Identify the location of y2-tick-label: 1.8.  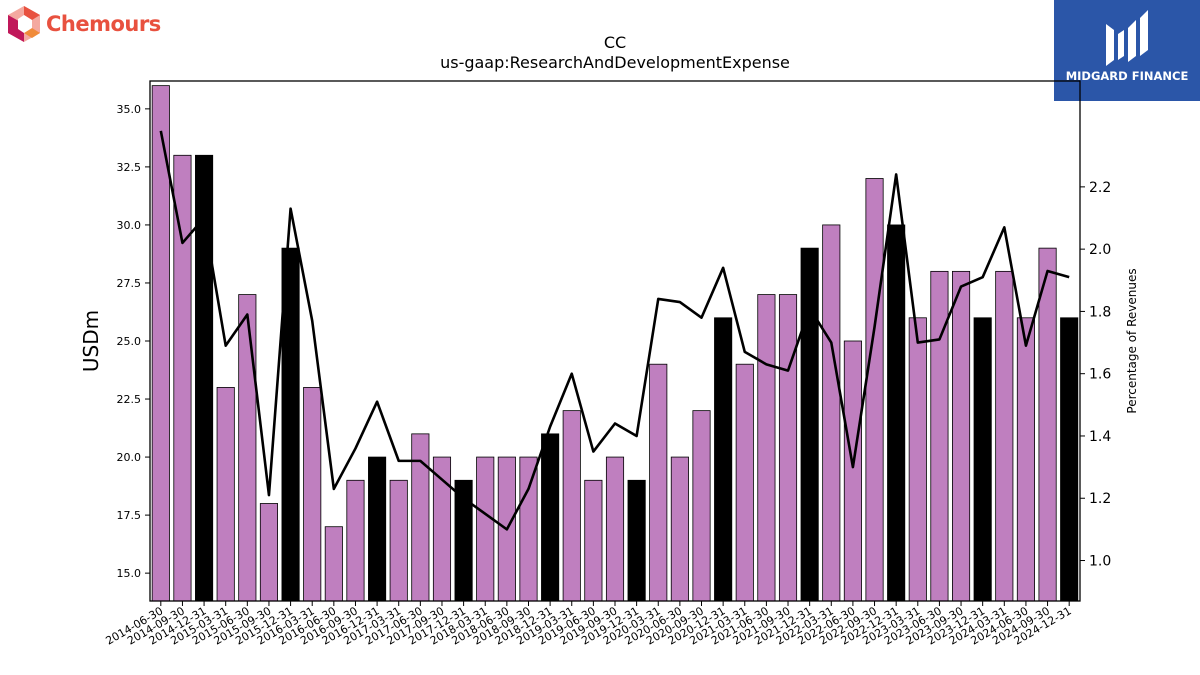
(1100, 312).